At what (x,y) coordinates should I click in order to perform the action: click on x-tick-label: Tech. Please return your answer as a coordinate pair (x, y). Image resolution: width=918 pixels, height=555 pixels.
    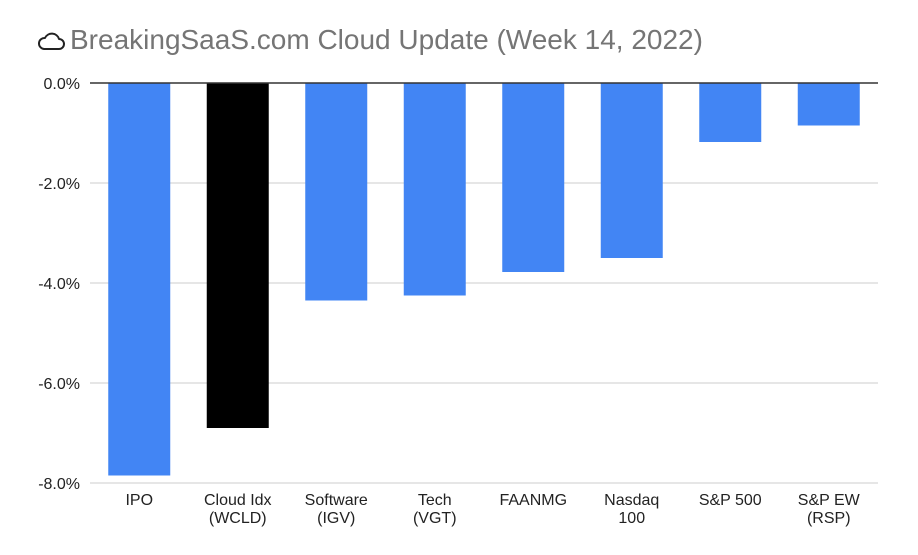
    Looking at the image, I should click on (435, 500).